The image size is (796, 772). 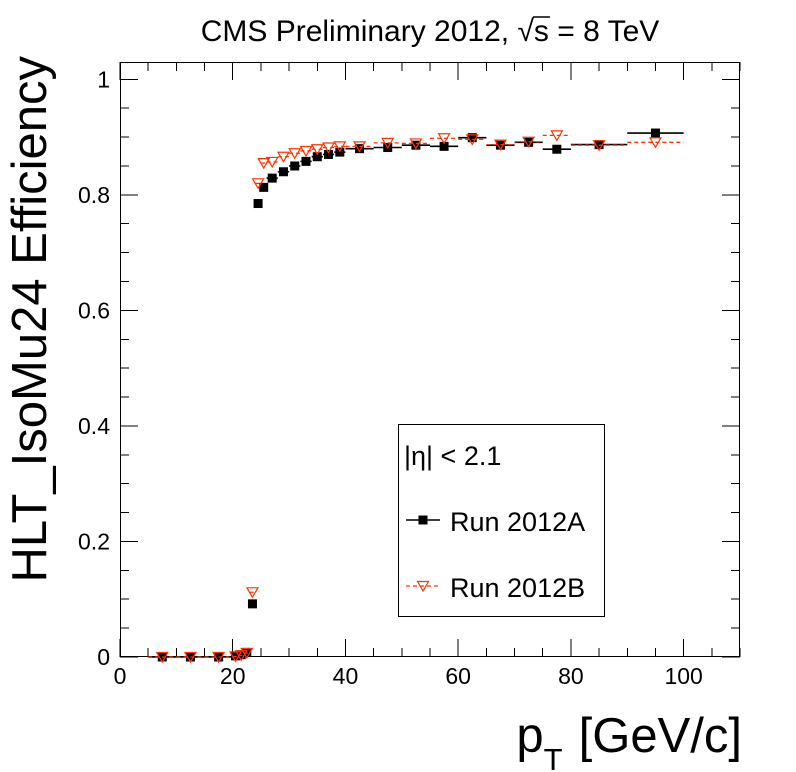 I want to click on y-tick-label: 0, so click(x=103, y=657).